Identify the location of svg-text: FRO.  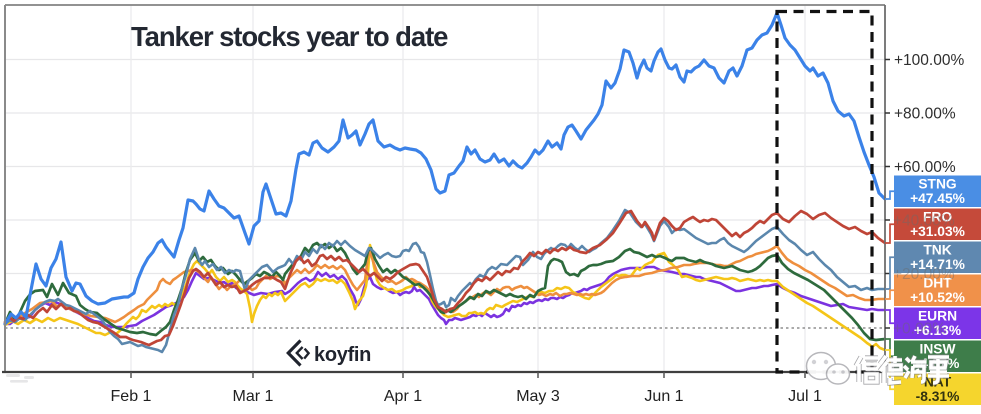
(937, 217).